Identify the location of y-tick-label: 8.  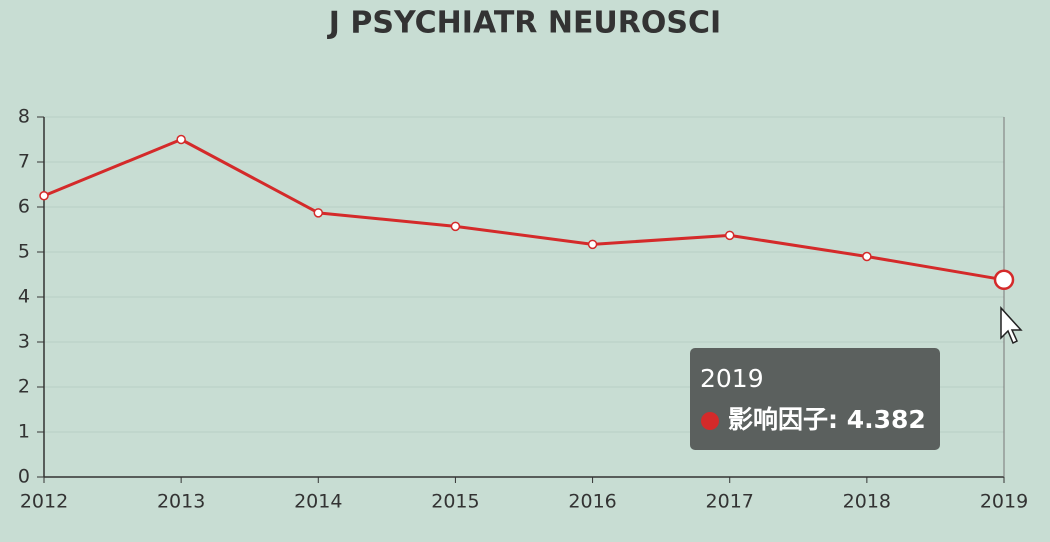
(24, 117).